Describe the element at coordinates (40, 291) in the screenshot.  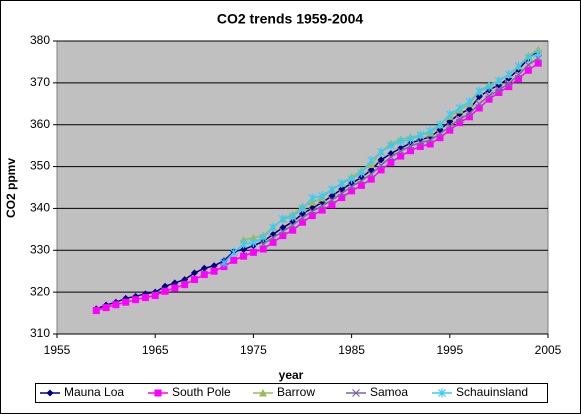
I see `y-tick-label: 320` at that location.